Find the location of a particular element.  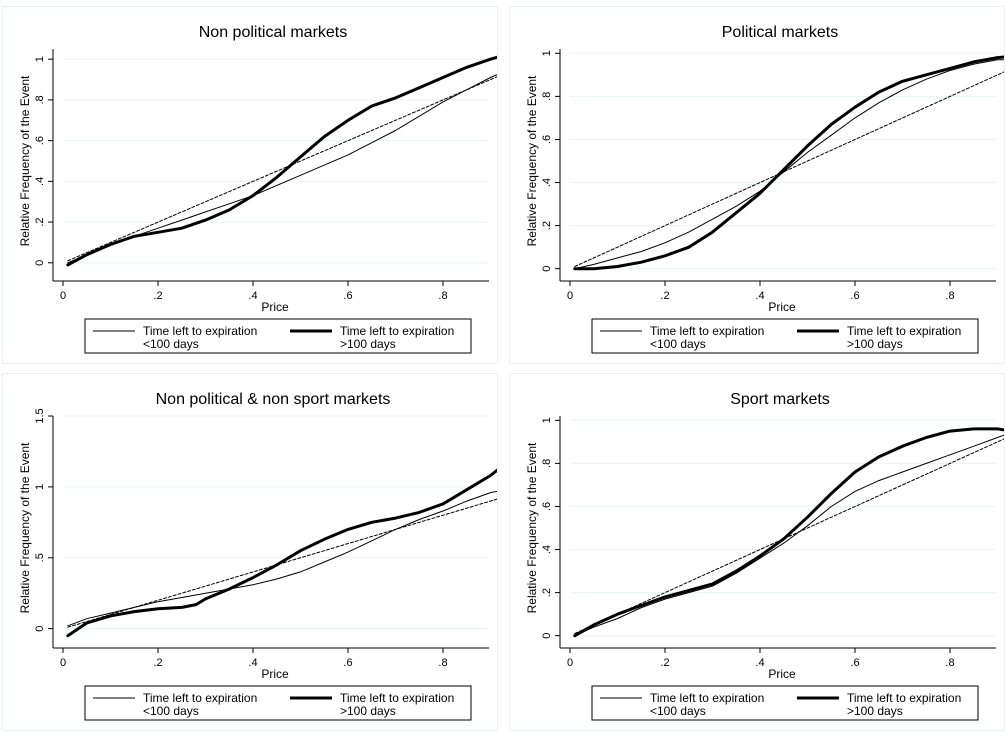

chart-title: Non political & non sport markets is located at coordinates (273, 399).